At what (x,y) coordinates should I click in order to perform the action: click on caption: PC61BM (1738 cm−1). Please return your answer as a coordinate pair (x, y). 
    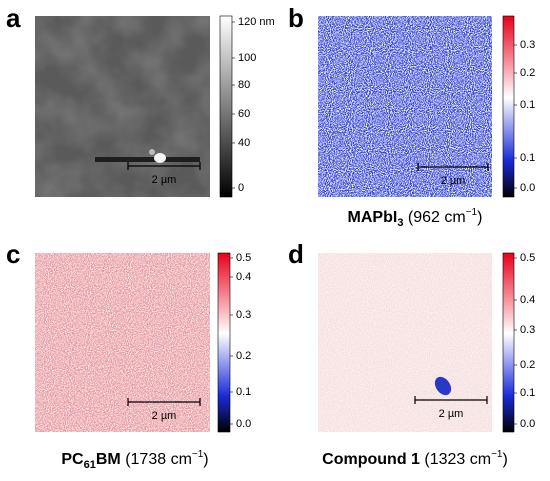
    Looking at the image, I should click on (134, 460).